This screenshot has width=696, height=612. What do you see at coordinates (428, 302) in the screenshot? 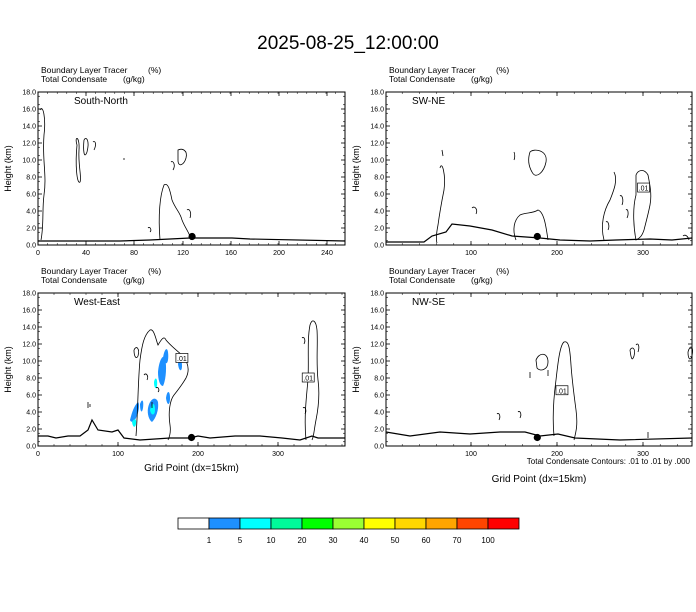
I see `panel-label: NW-SE` at bounding box center [428, 302].